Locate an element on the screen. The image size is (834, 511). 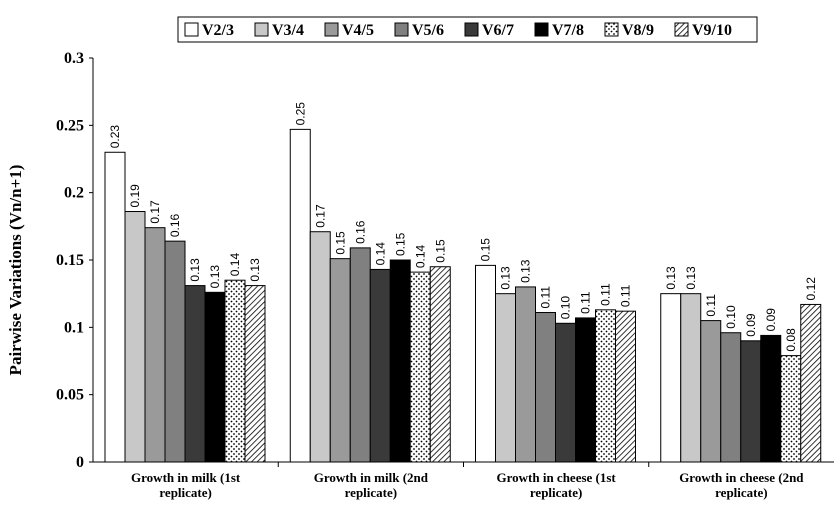
x-tick-label: Growth in milk (2nd is located at coordinates (371, 477).